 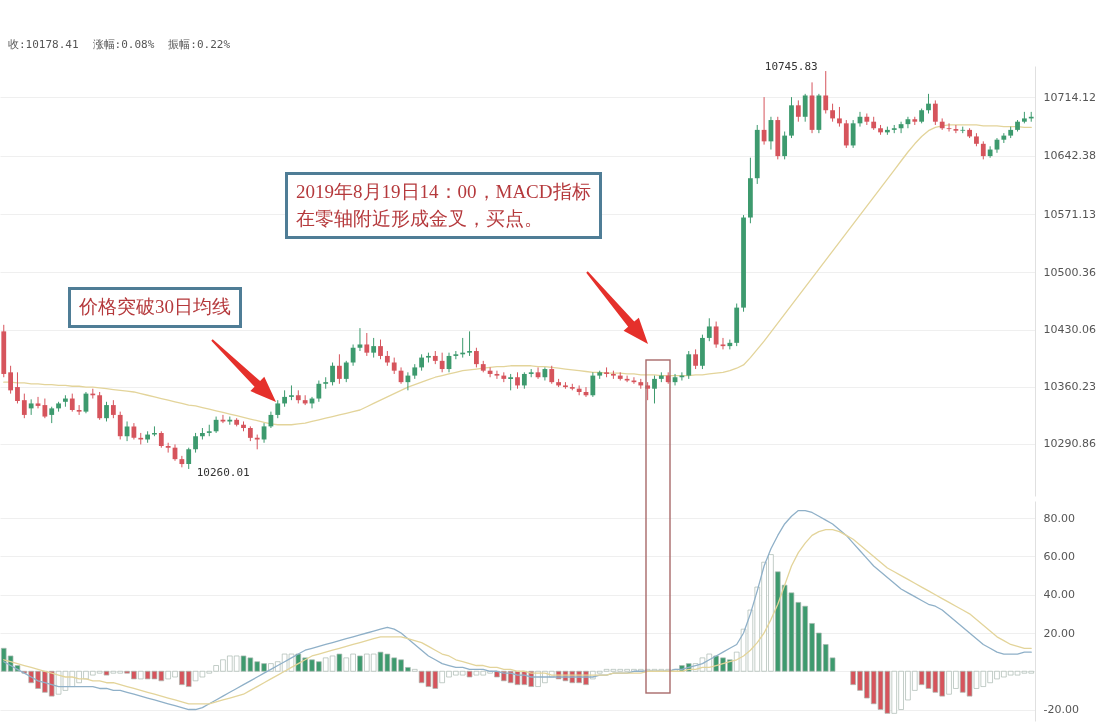 What do you see at coordinates (1059, 595) in the screenshot?
I see `y-tick-label: 40.00` at bounding box center [1059, 595].